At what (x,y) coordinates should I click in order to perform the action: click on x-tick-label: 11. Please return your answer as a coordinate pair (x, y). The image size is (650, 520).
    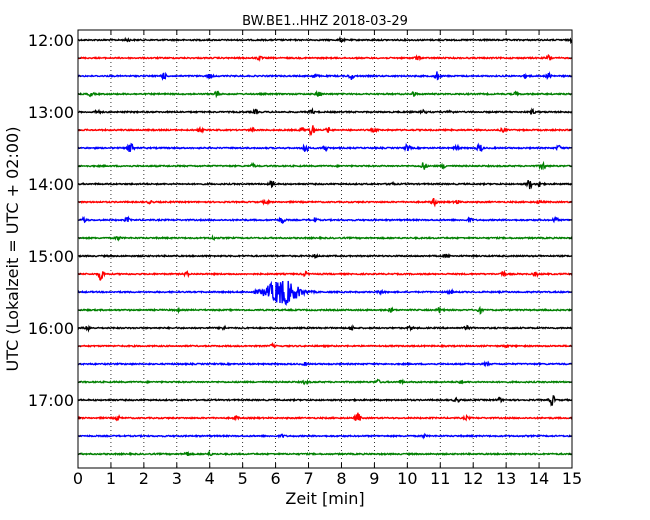
    Looking at the image, I should click on (440, 478).